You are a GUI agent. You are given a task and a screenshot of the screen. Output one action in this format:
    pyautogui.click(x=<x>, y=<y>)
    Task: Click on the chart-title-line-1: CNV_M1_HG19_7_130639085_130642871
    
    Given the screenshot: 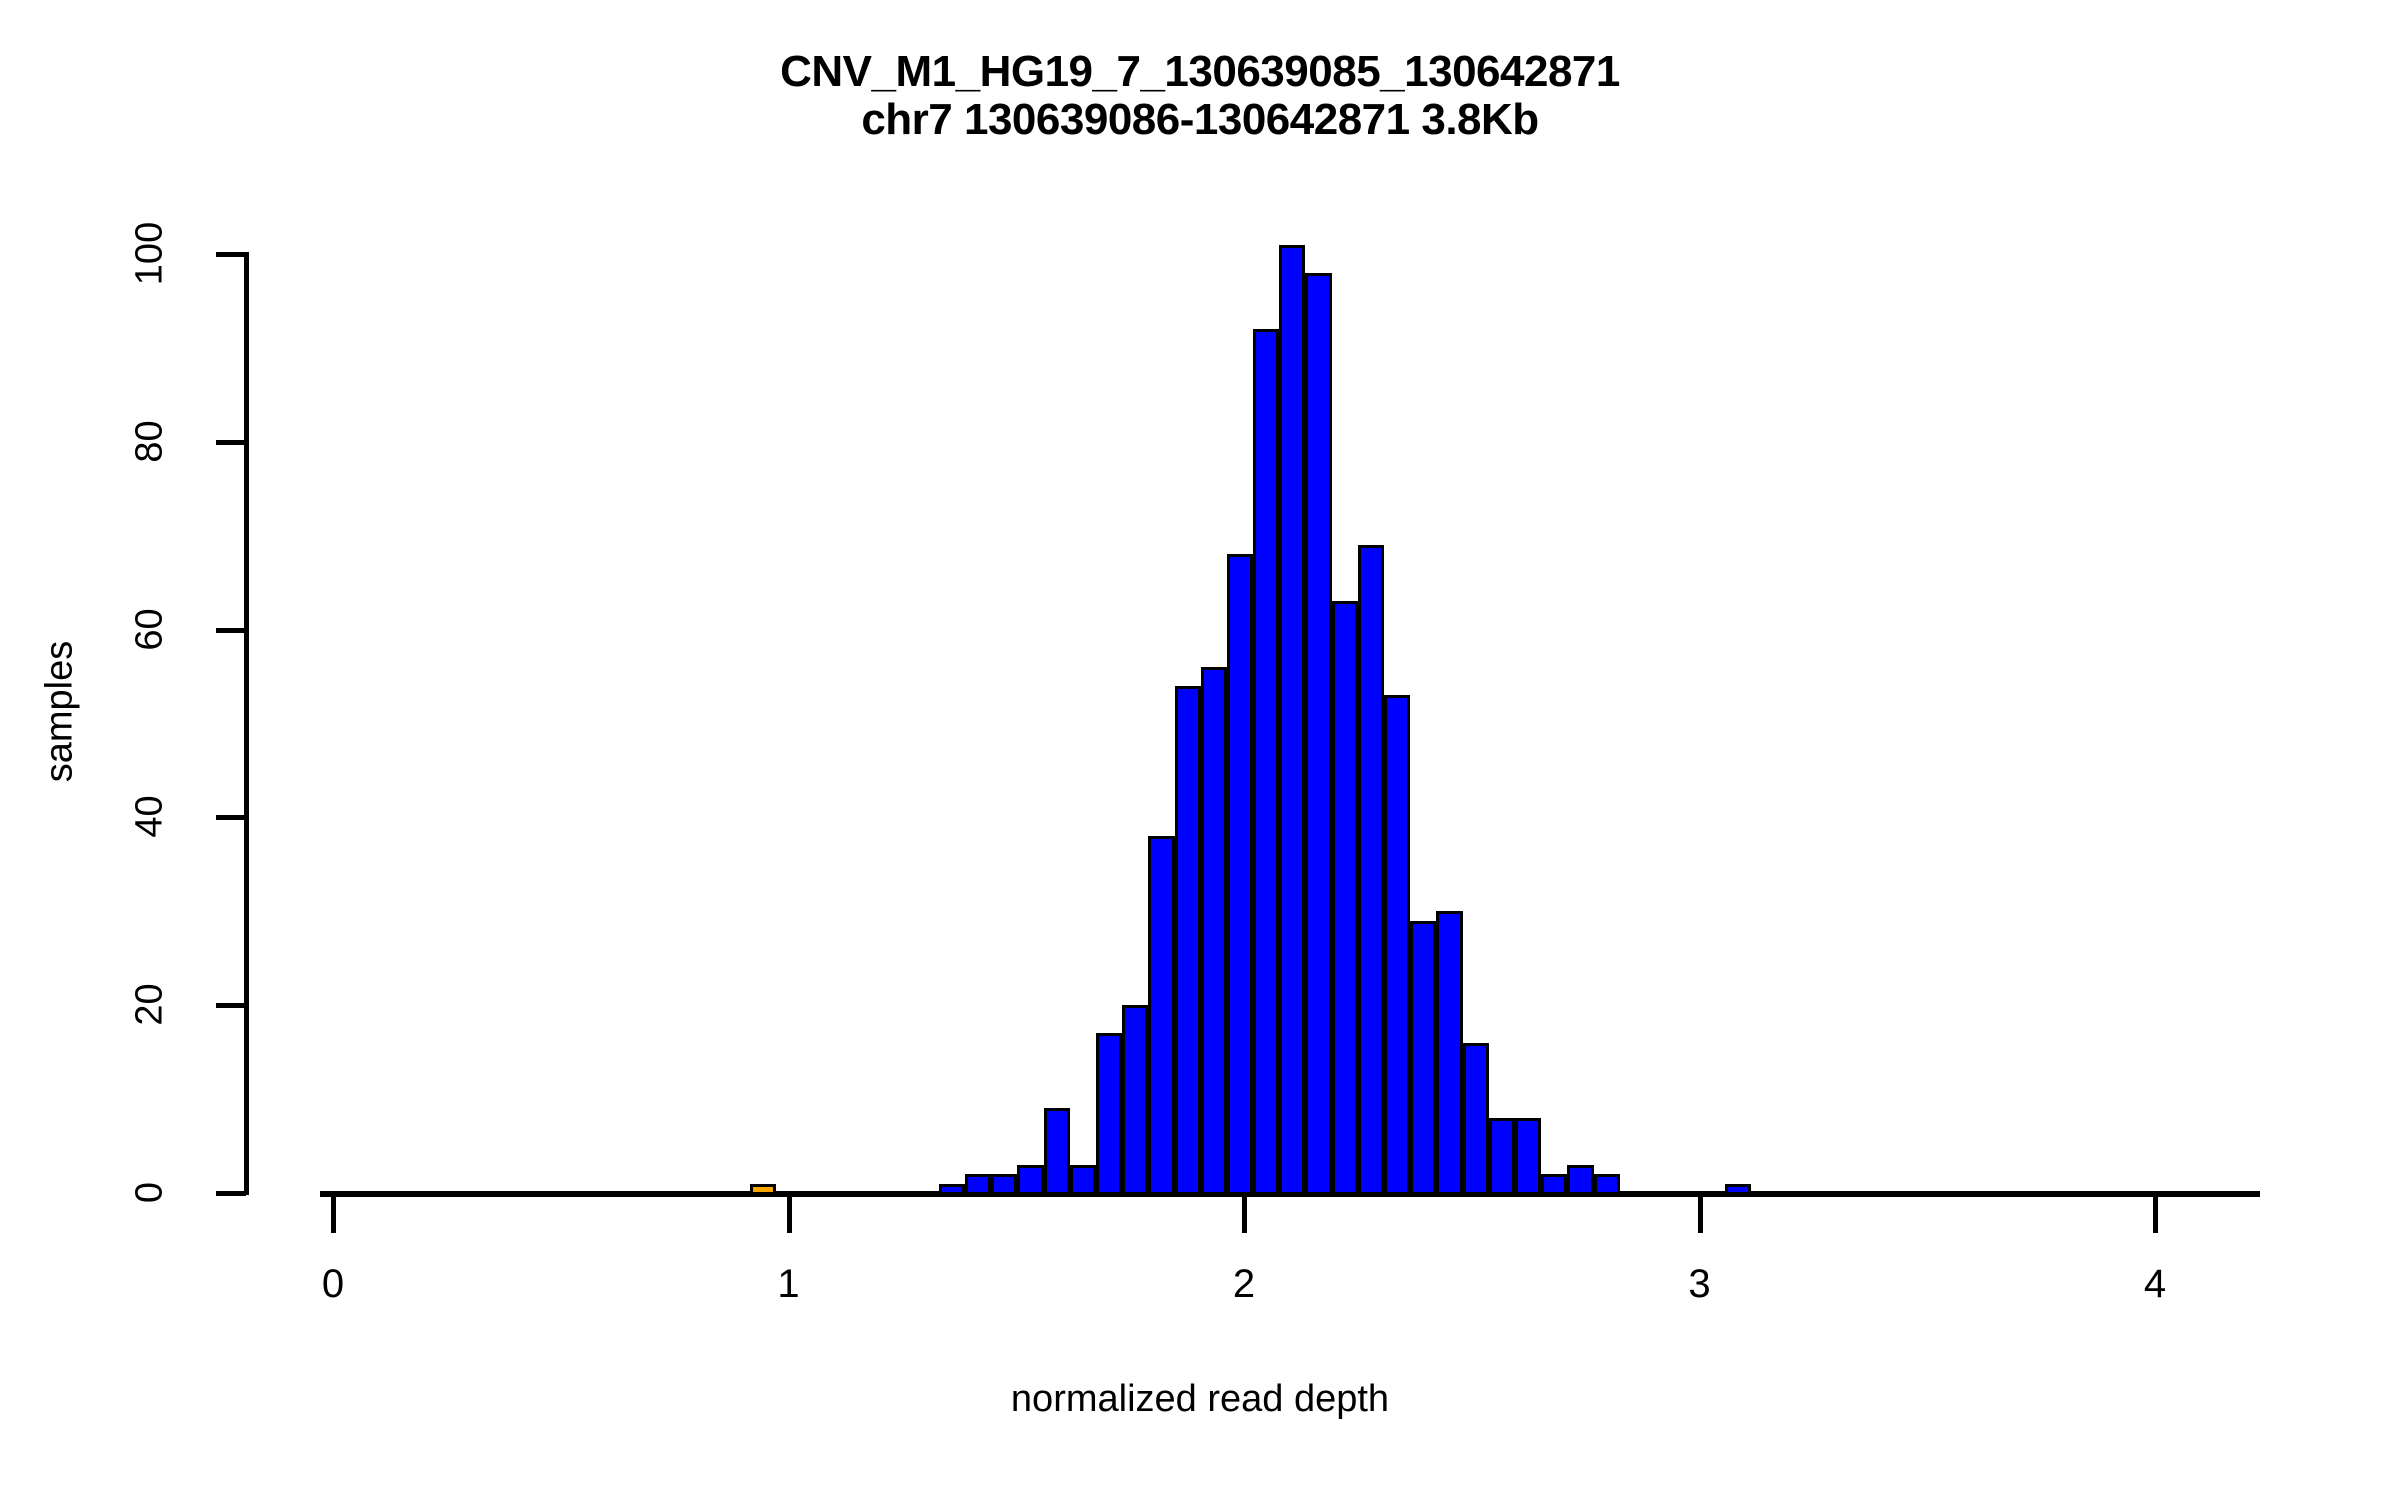 What is the action you would take?
    pyautogui.click(x=1200, y=71)
    